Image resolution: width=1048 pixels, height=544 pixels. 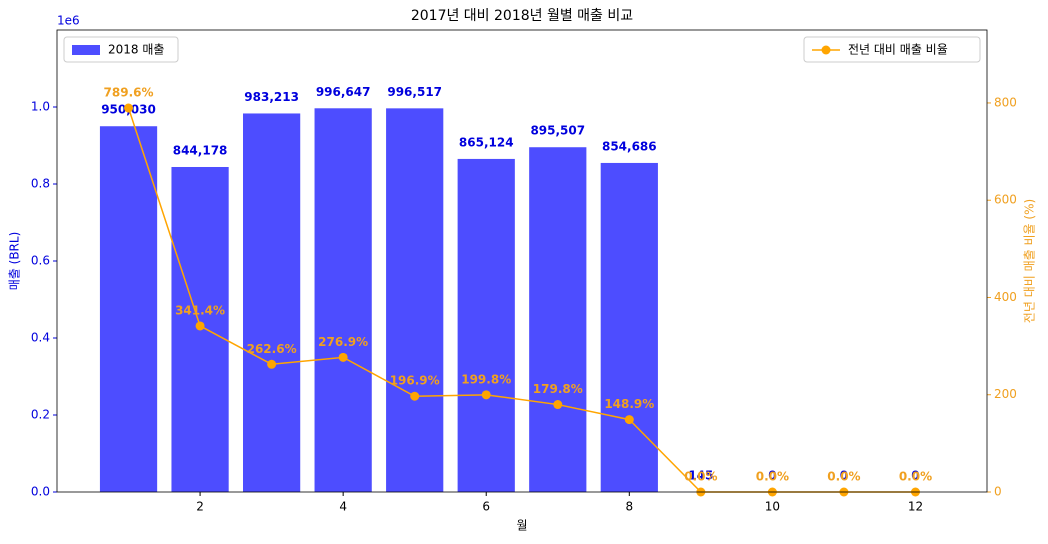 I want to click on line-value-label: 199.8%, so click(x=486, y=379).